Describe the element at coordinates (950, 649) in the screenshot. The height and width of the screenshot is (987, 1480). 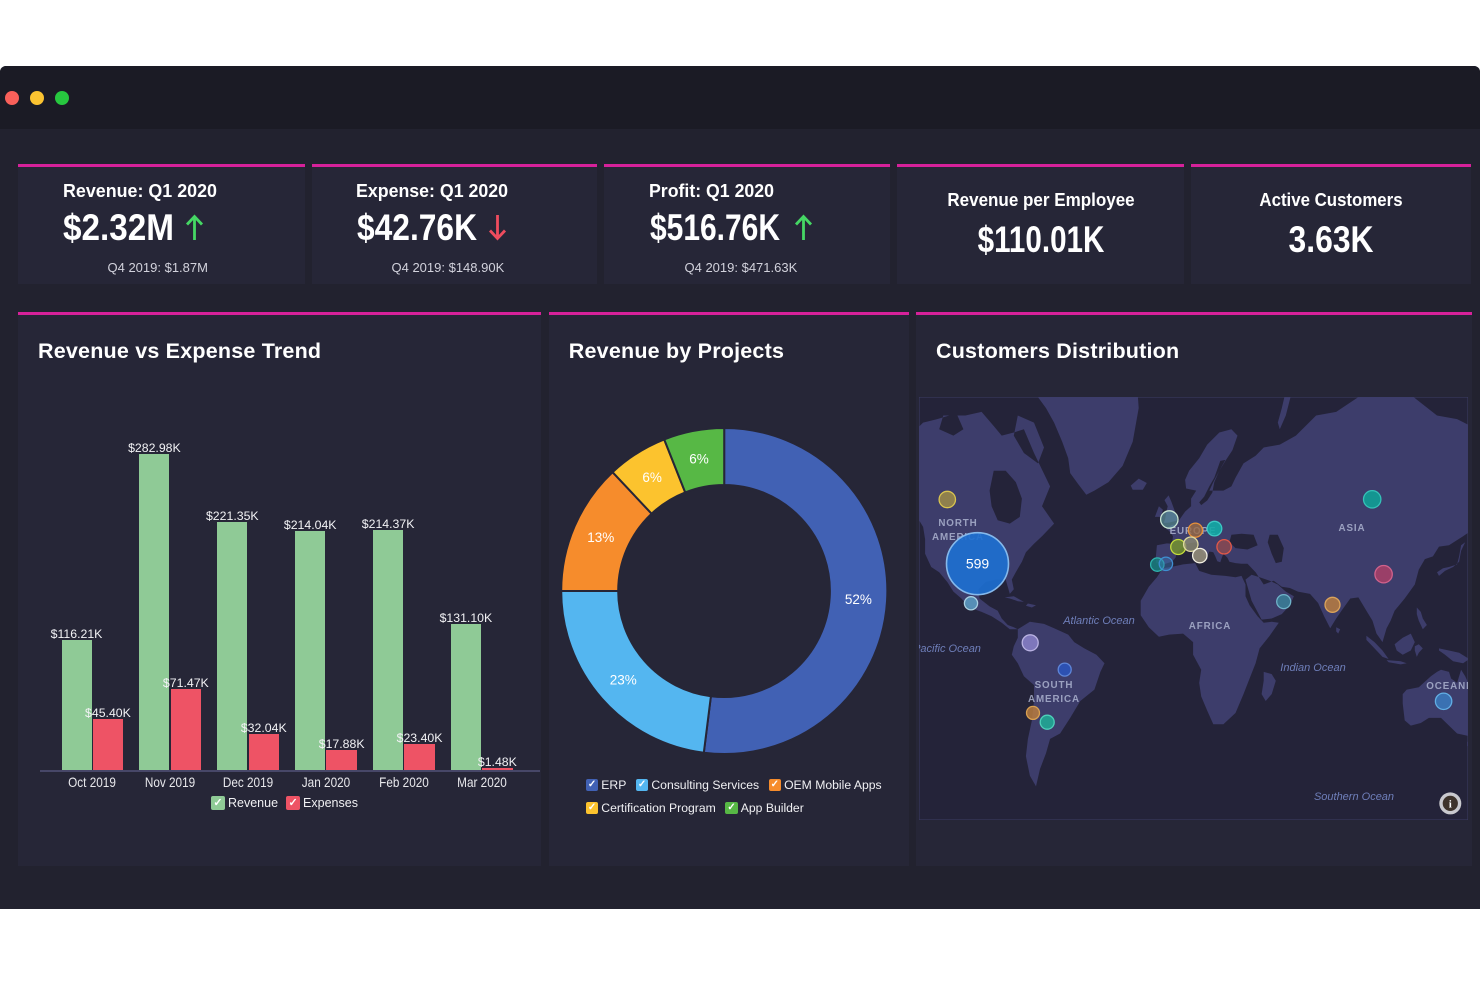
I see `svg-text: Pacific Ocean` at that location.